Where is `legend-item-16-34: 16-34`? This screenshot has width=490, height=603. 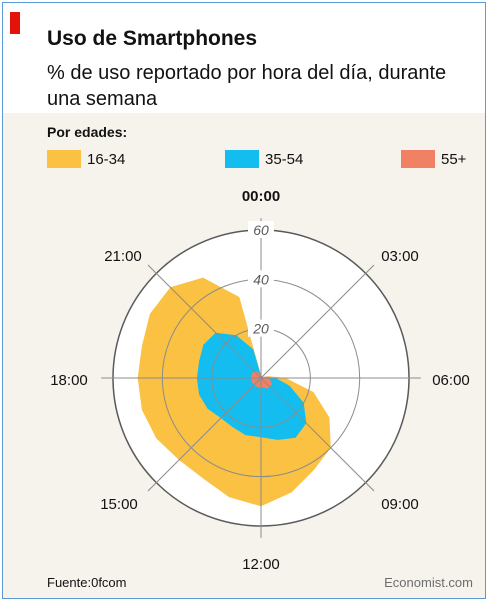
legend-item-16-34: 16-34 is located at coordinates (86, 159).